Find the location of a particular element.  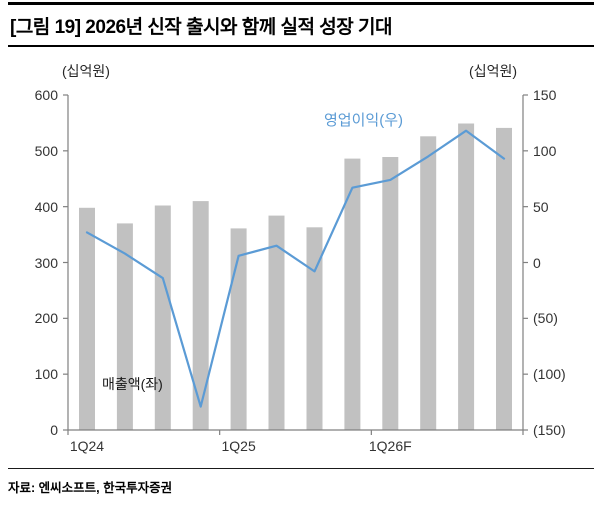

bar-series-label: 매출액(좌) is located at coordinates (132, 384).